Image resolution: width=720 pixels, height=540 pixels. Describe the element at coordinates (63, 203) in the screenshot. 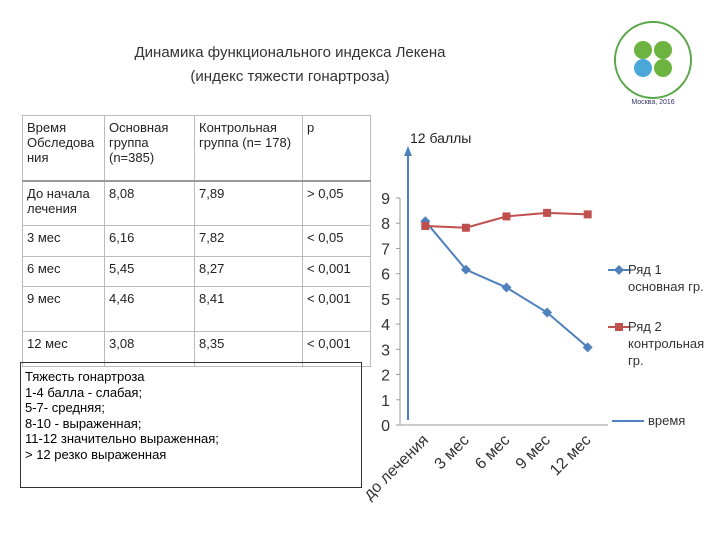

I see `cell: До начала лечения` at that location.